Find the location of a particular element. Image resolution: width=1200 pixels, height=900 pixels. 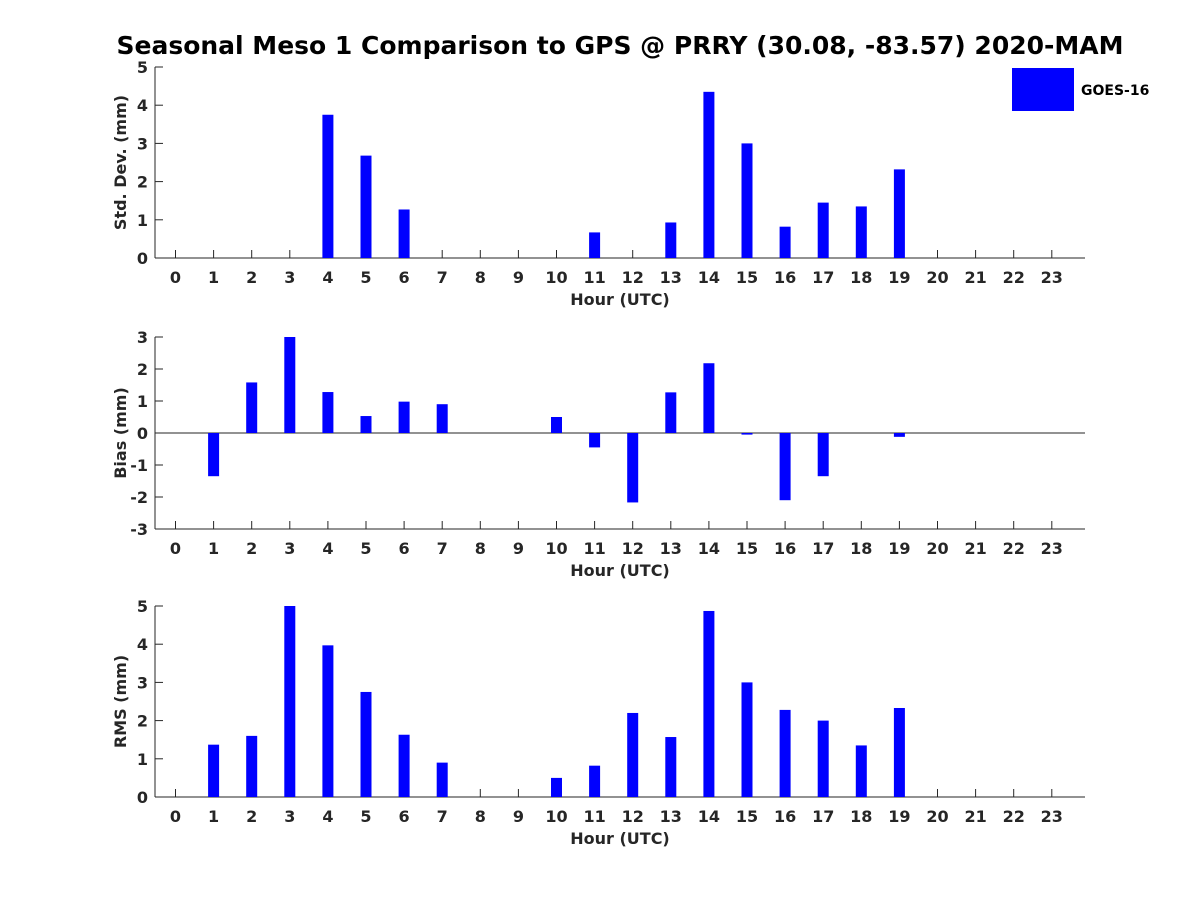

x-tick-label: 18 is located at coordinates (861, 548).